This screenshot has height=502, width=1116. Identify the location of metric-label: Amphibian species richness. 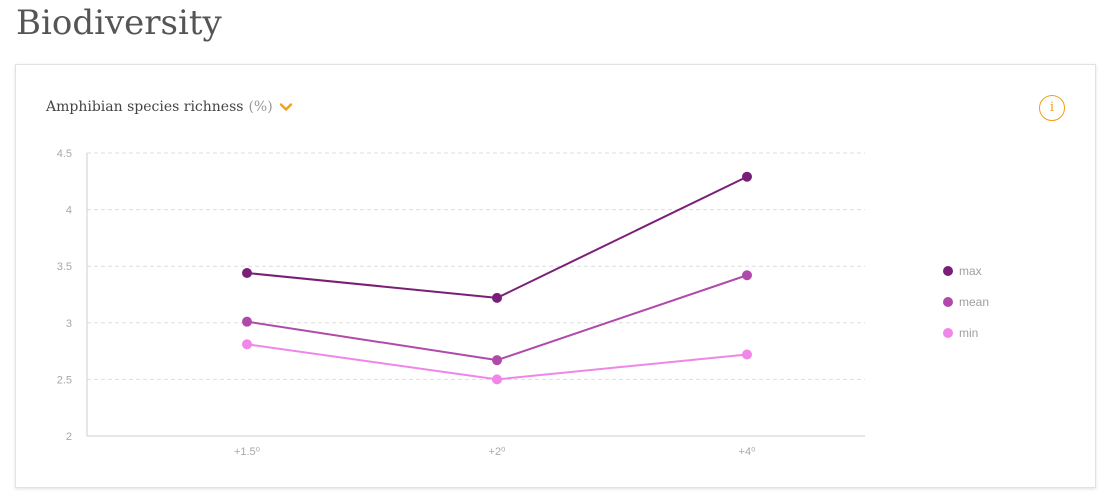
(145, 107).